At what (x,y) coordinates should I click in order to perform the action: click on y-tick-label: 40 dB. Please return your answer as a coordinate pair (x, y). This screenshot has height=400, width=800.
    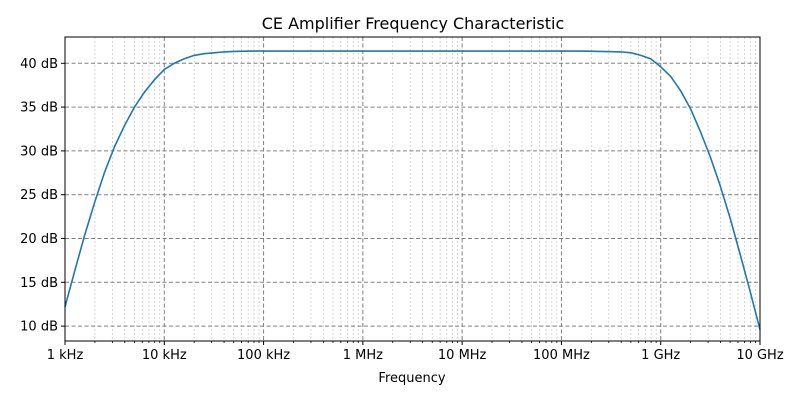
    Looking at the image, I should click on (39, 64).